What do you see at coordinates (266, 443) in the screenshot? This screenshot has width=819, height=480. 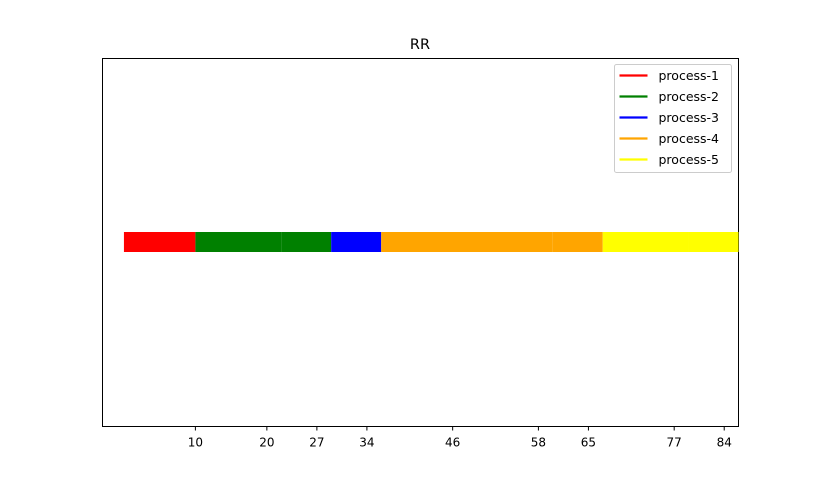 I see `x-tick-label: 20` at bounding box center [266, 443].